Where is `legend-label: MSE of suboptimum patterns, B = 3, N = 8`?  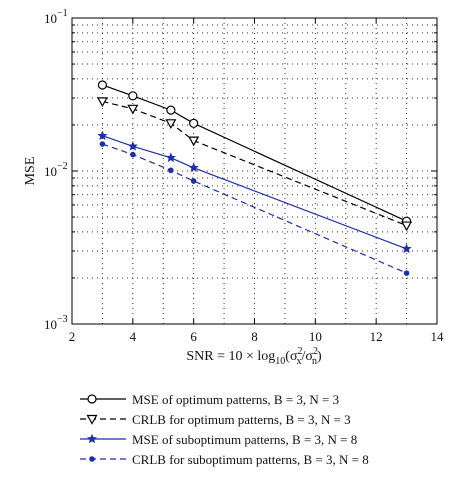 legend-label: MSE of suboptimum patterns, B = 3, N = 8 is located at coordinates (244, 439).